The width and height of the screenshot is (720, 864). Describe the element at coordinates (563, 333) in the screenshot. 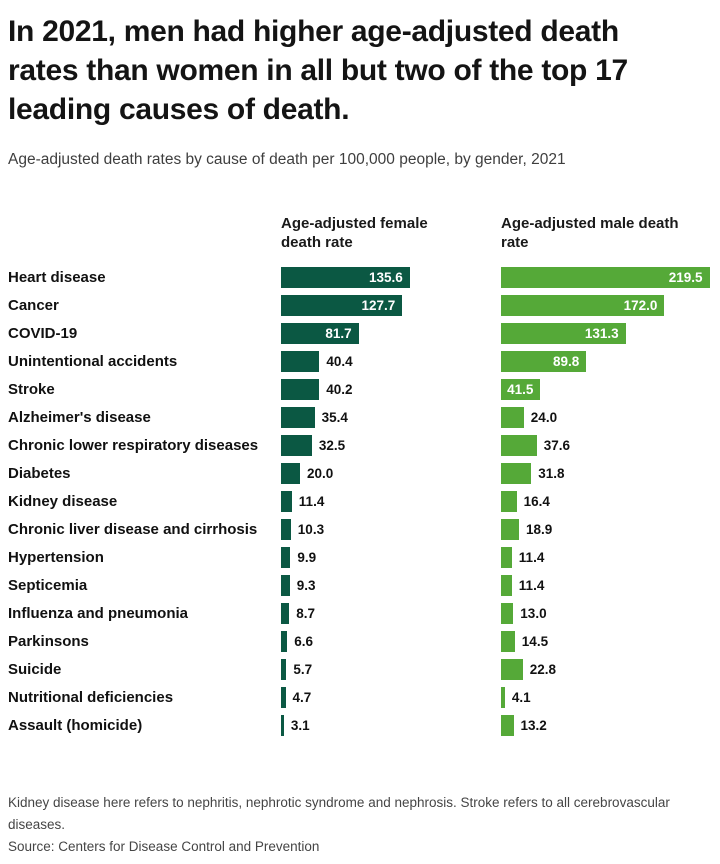

I see `male-bar: 131.3` at that location.